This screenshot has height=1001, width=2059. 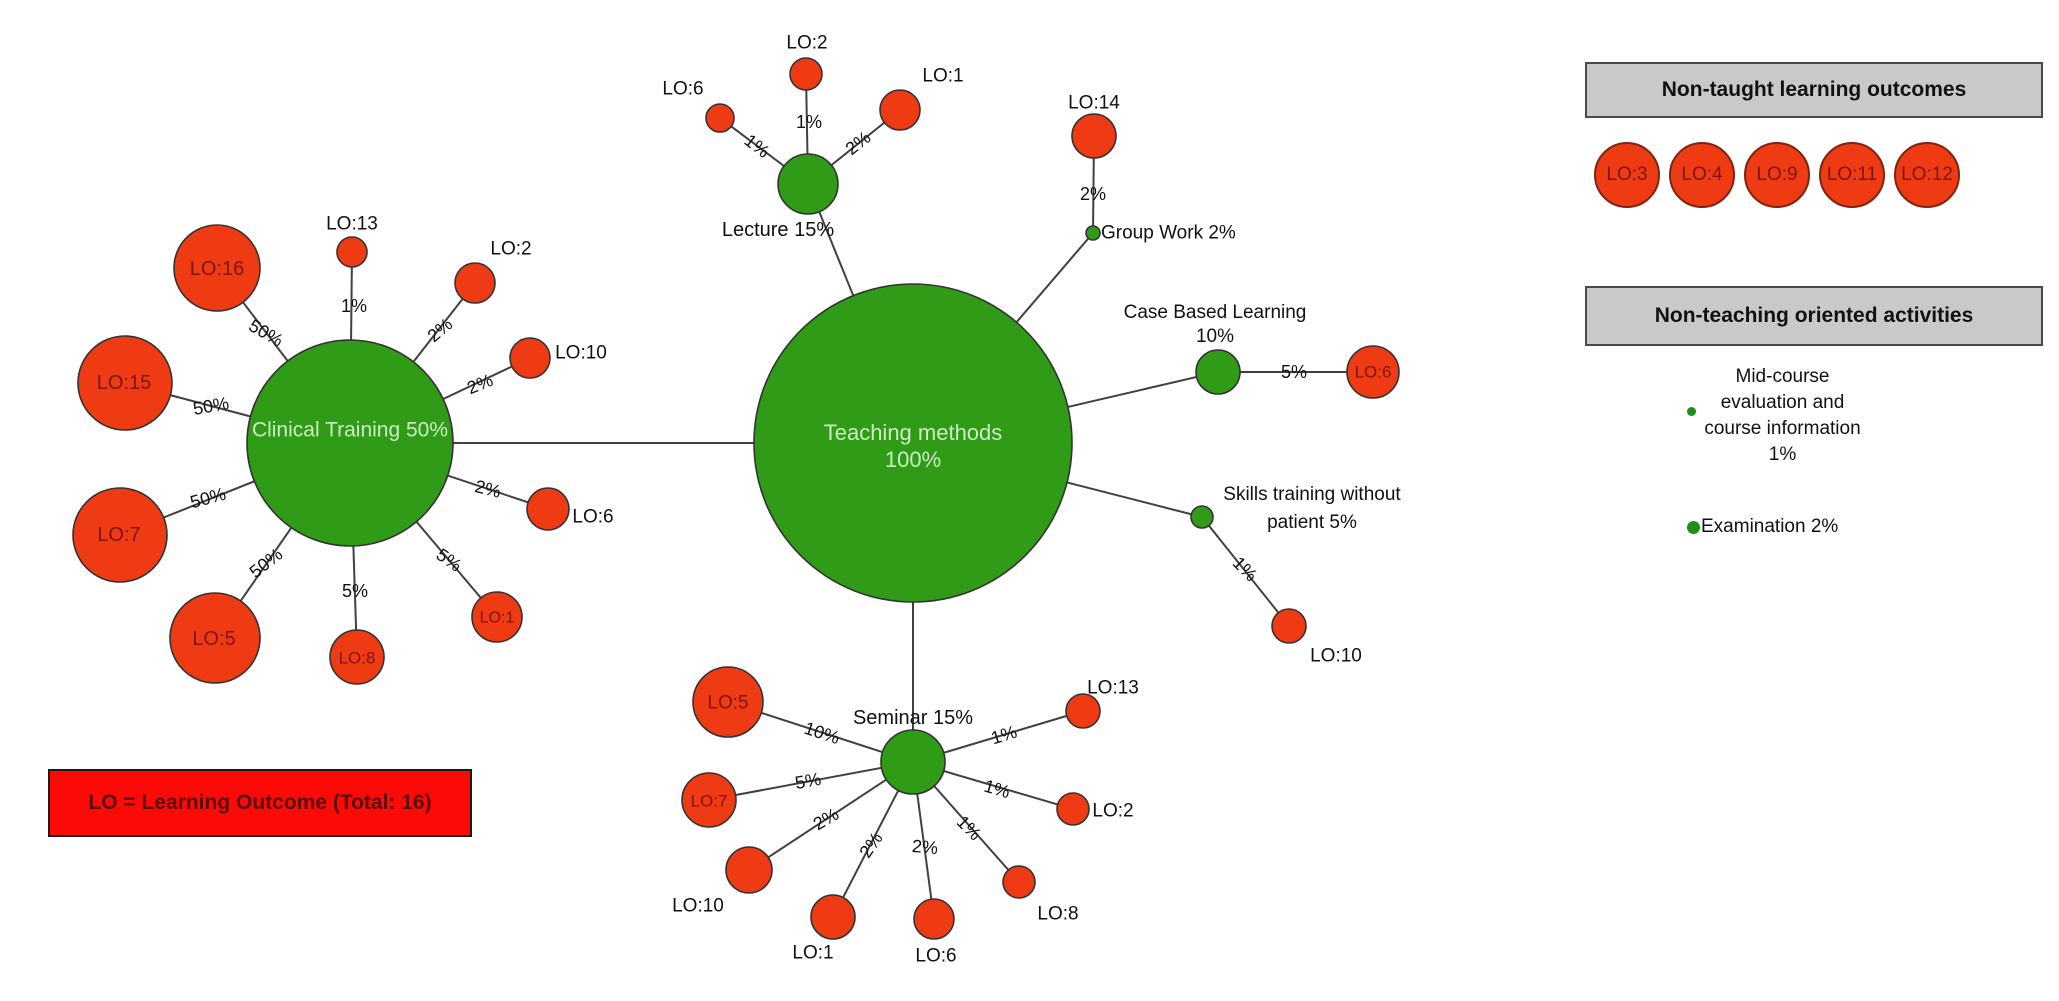 What do you see at coordinates (548, 509) in the screenshot?
I see `node-c_lo6` at bounding box center [548, 509].